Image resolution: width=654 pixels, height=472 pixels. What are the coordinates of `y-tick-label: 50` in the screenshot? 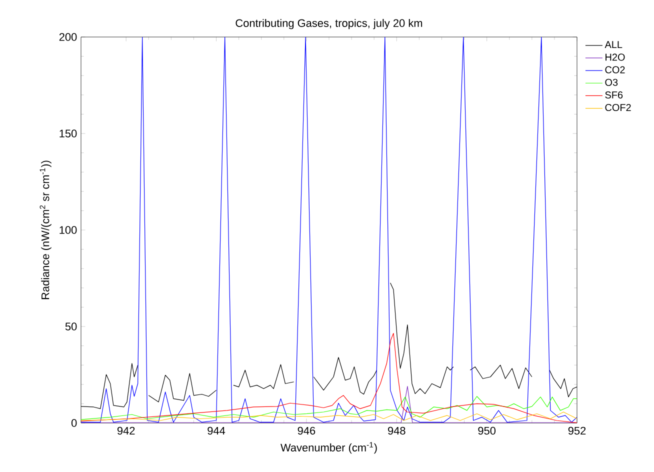 It's located at (71, 326).